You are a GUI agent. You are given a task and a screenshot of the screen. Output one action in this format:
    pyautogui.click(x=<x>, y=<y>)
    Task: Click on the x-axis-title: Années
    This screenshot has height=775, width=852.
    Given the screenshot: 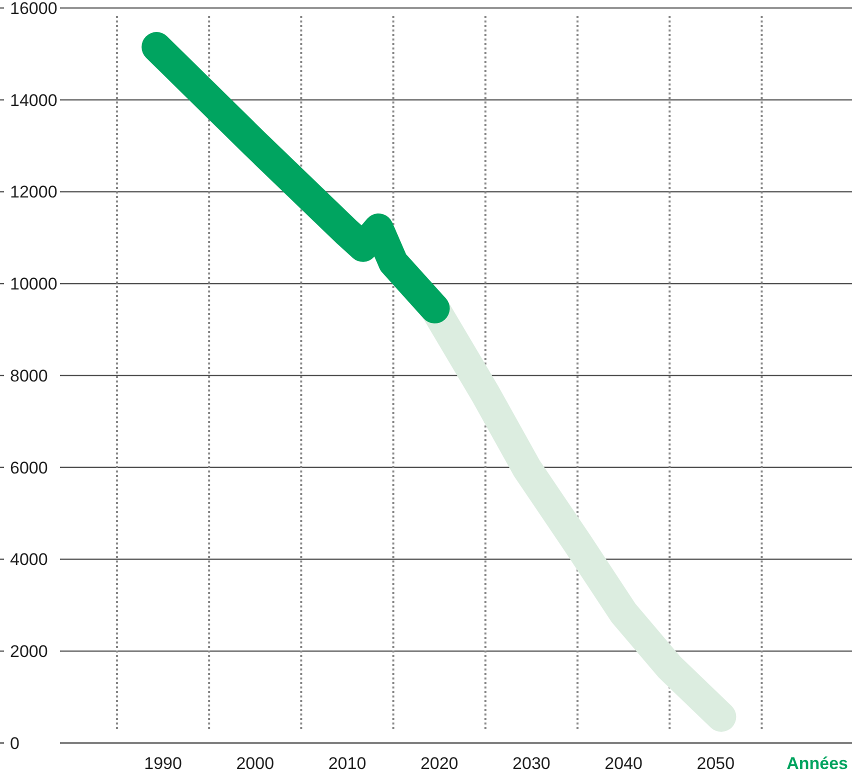 What is the action you would take?
    pyautogui.click(x=817, y=763)
    